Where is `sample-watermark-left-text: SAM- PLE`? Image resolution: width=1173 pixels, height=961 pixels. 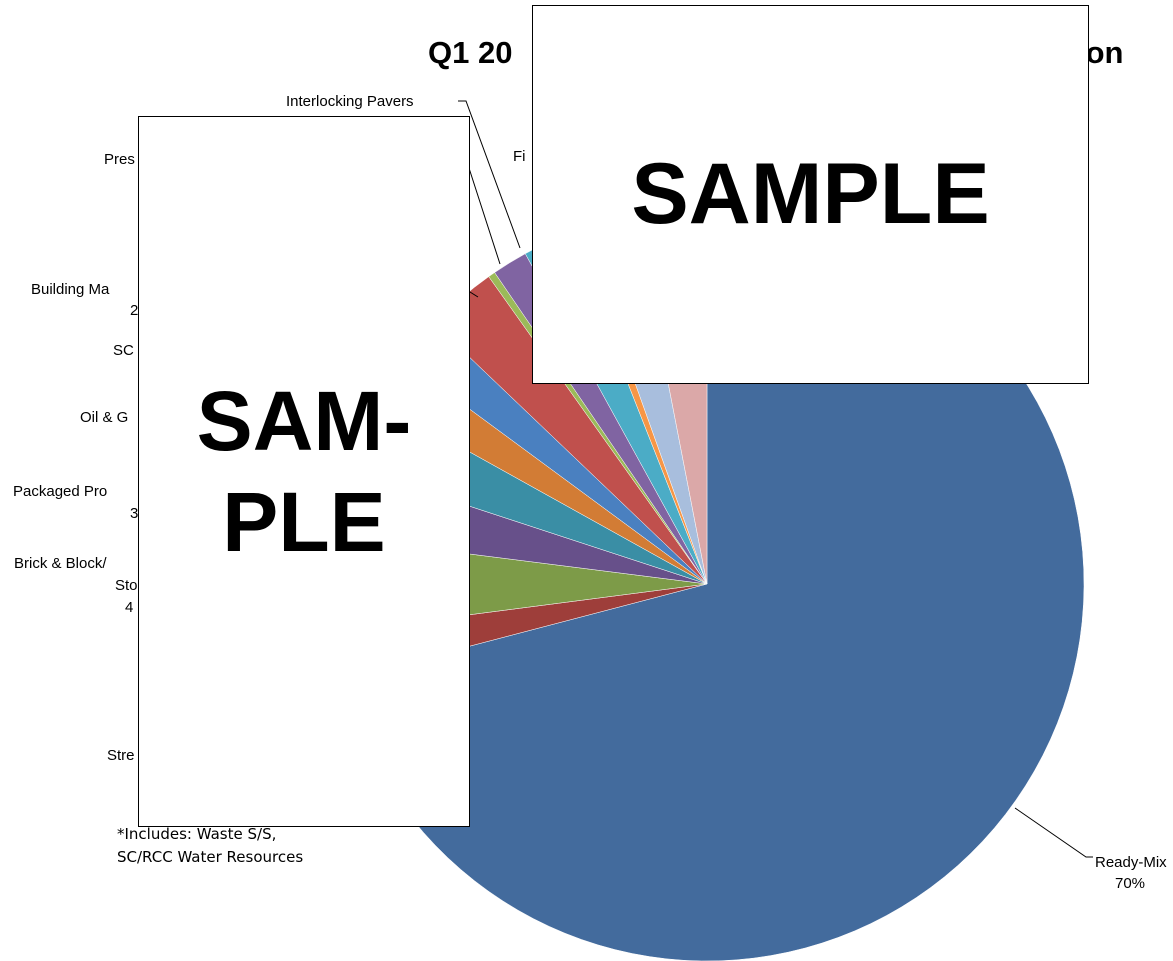 sample-watermark-left-text: SAM- PLE is located at coordinates (304, 471).